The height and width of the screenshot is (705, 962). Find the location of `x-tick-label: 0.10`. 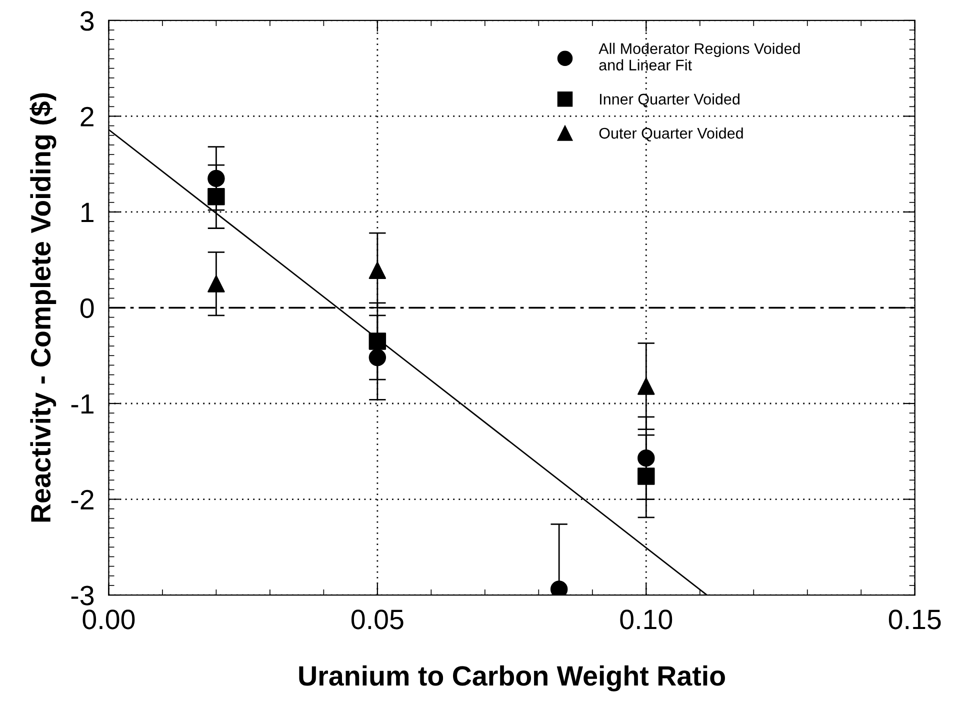

x-tick-label: 0.10 is located at coordinates (646, 620).